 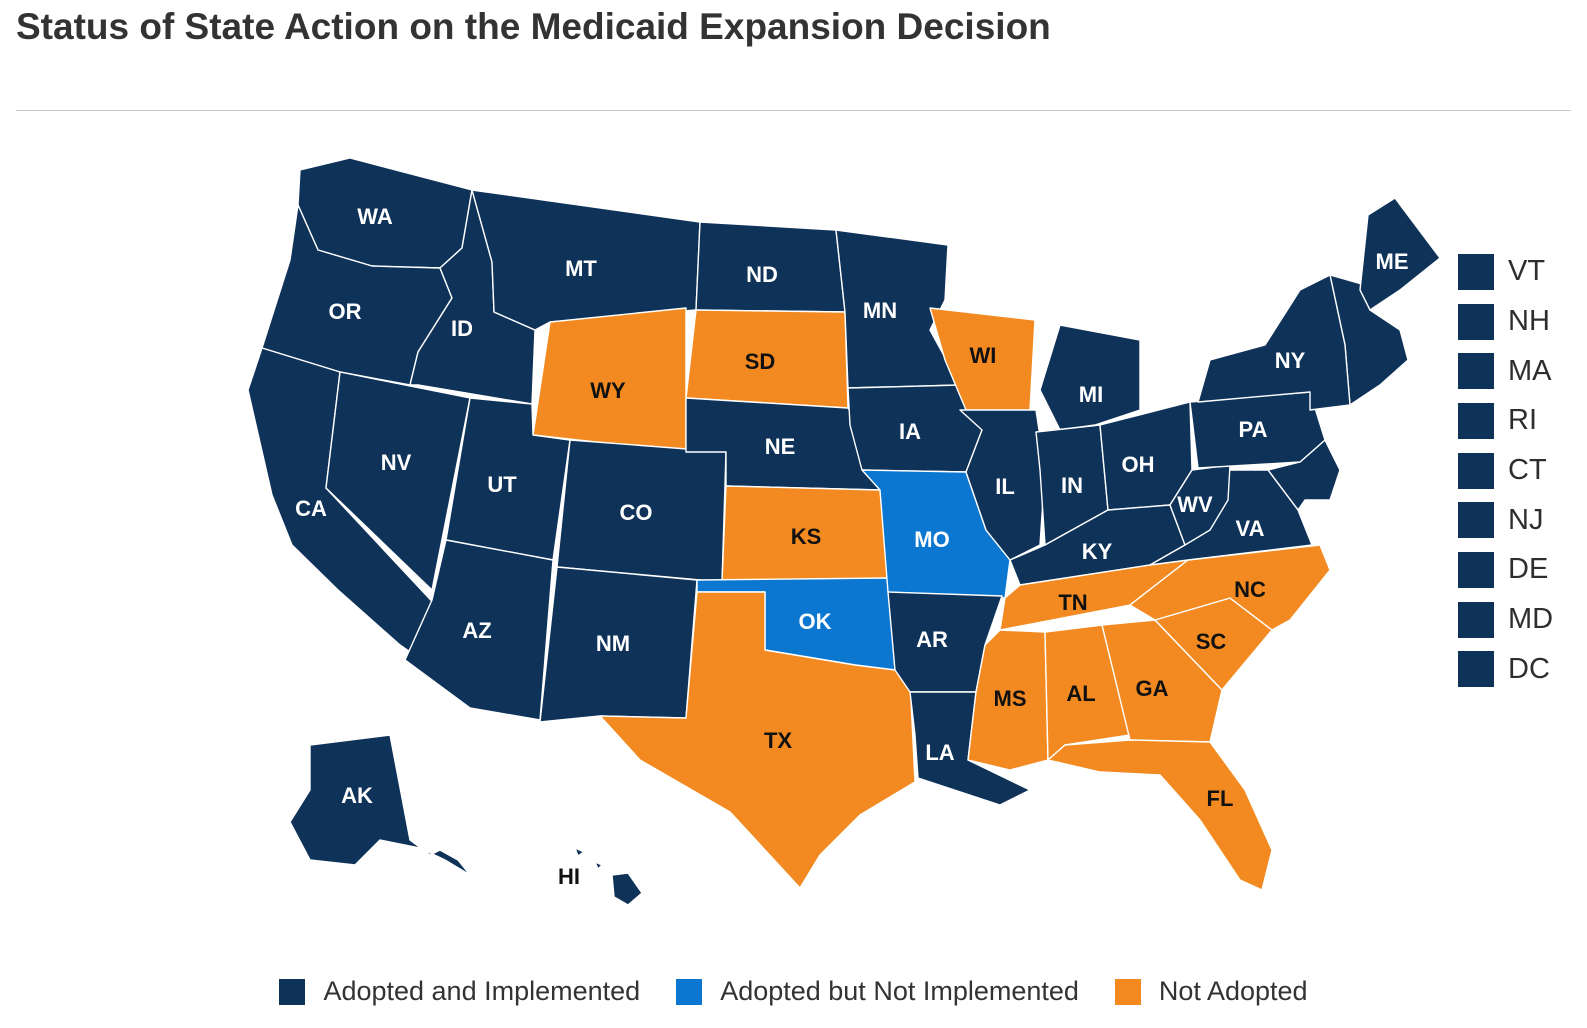 I want to click on state-label-ak: AK, so click(x=357, y=795).